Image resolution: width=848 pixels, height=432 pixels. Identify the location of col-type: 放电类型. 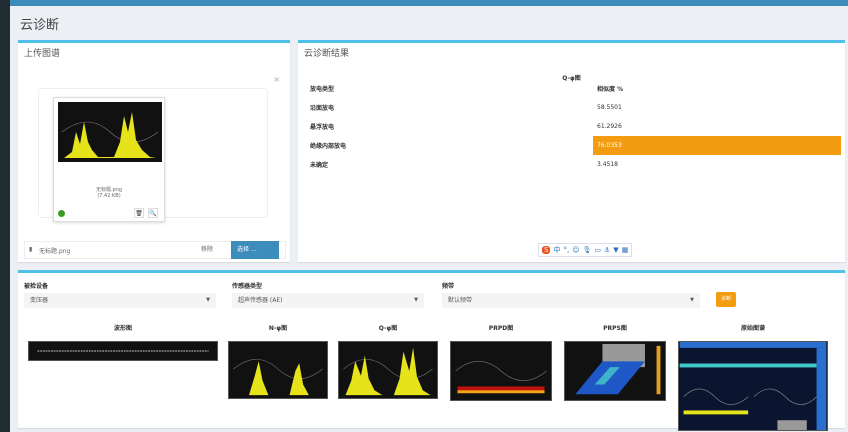
(322, 89).